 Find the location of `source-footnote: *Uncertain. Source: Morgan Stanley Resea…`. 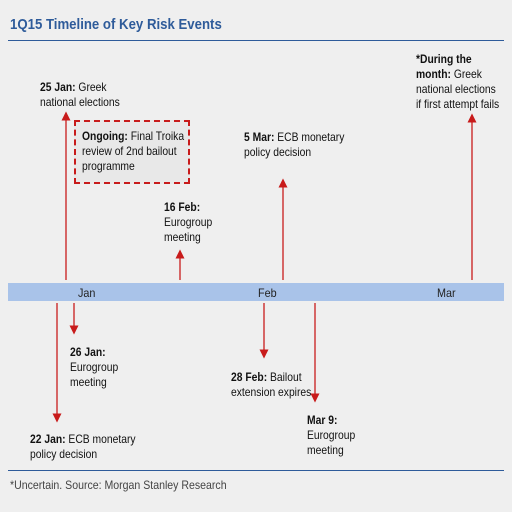

source-footnote: *Uncertain. Source: Morgan Stanley Resea… is located at coordinates (118, 485).